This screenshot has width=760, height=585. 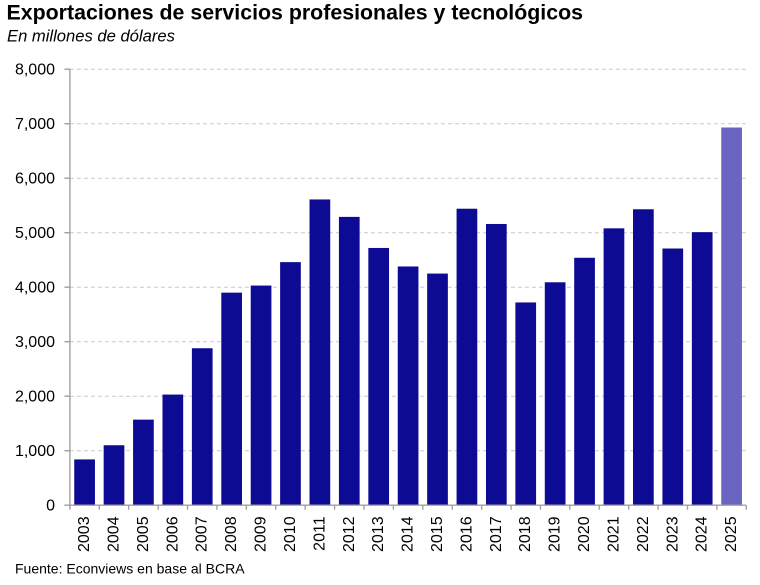 I want to click on svg-text: 2013, so click(x=378, y=534).